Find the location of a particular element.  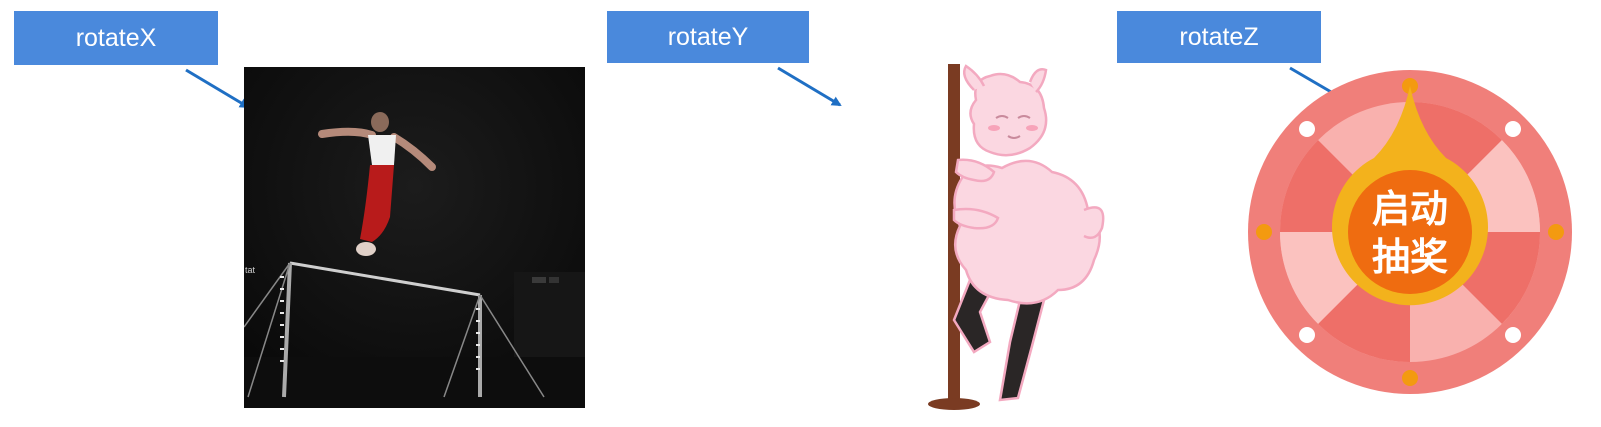

llama-face is located at coordinates (1013, 127).